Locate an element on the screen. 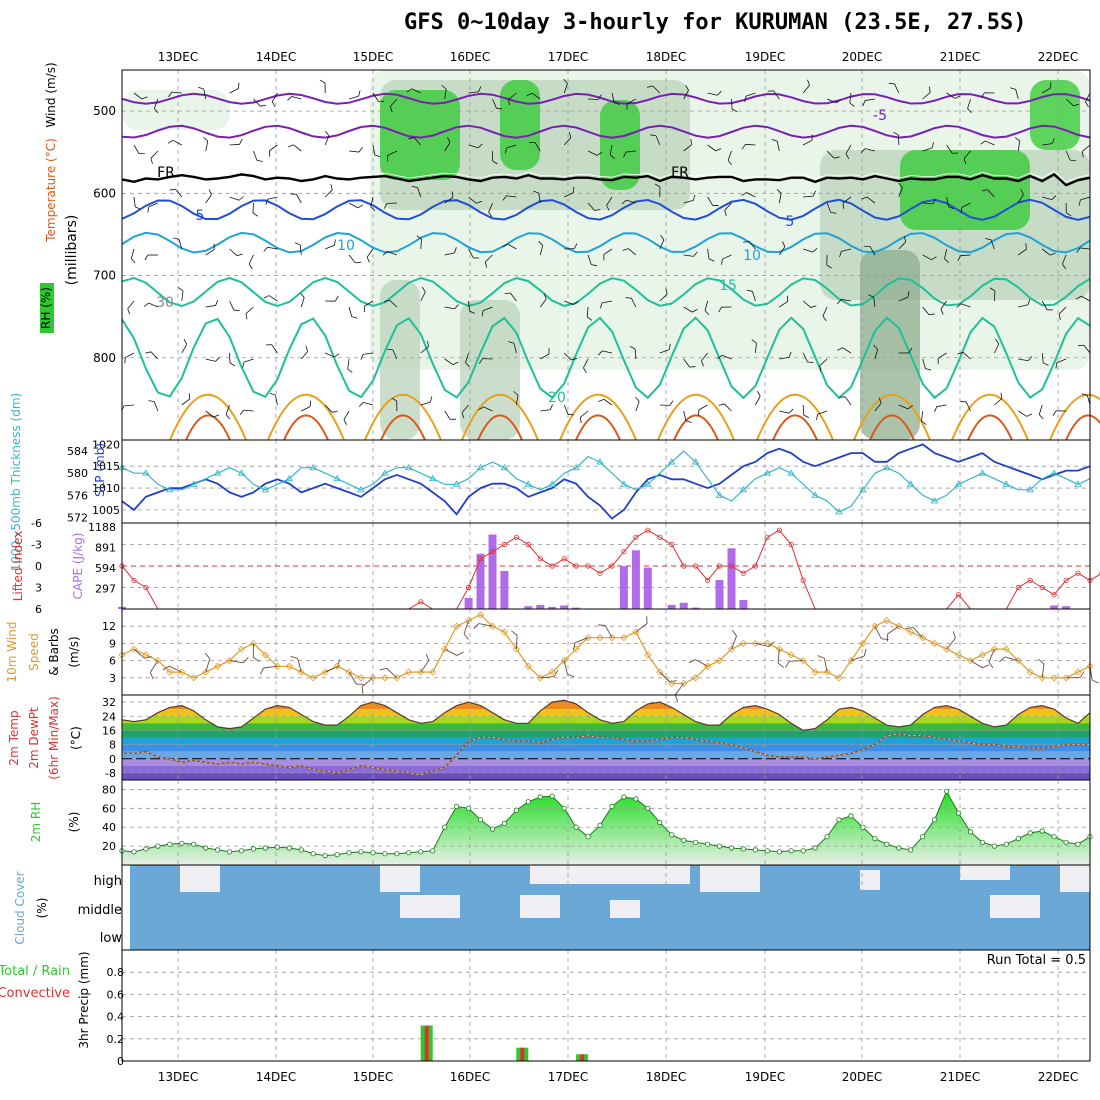 The height and width of the screenshot is (1100, 1100). cape-tick: 594 is located at coordinates (105, 568).